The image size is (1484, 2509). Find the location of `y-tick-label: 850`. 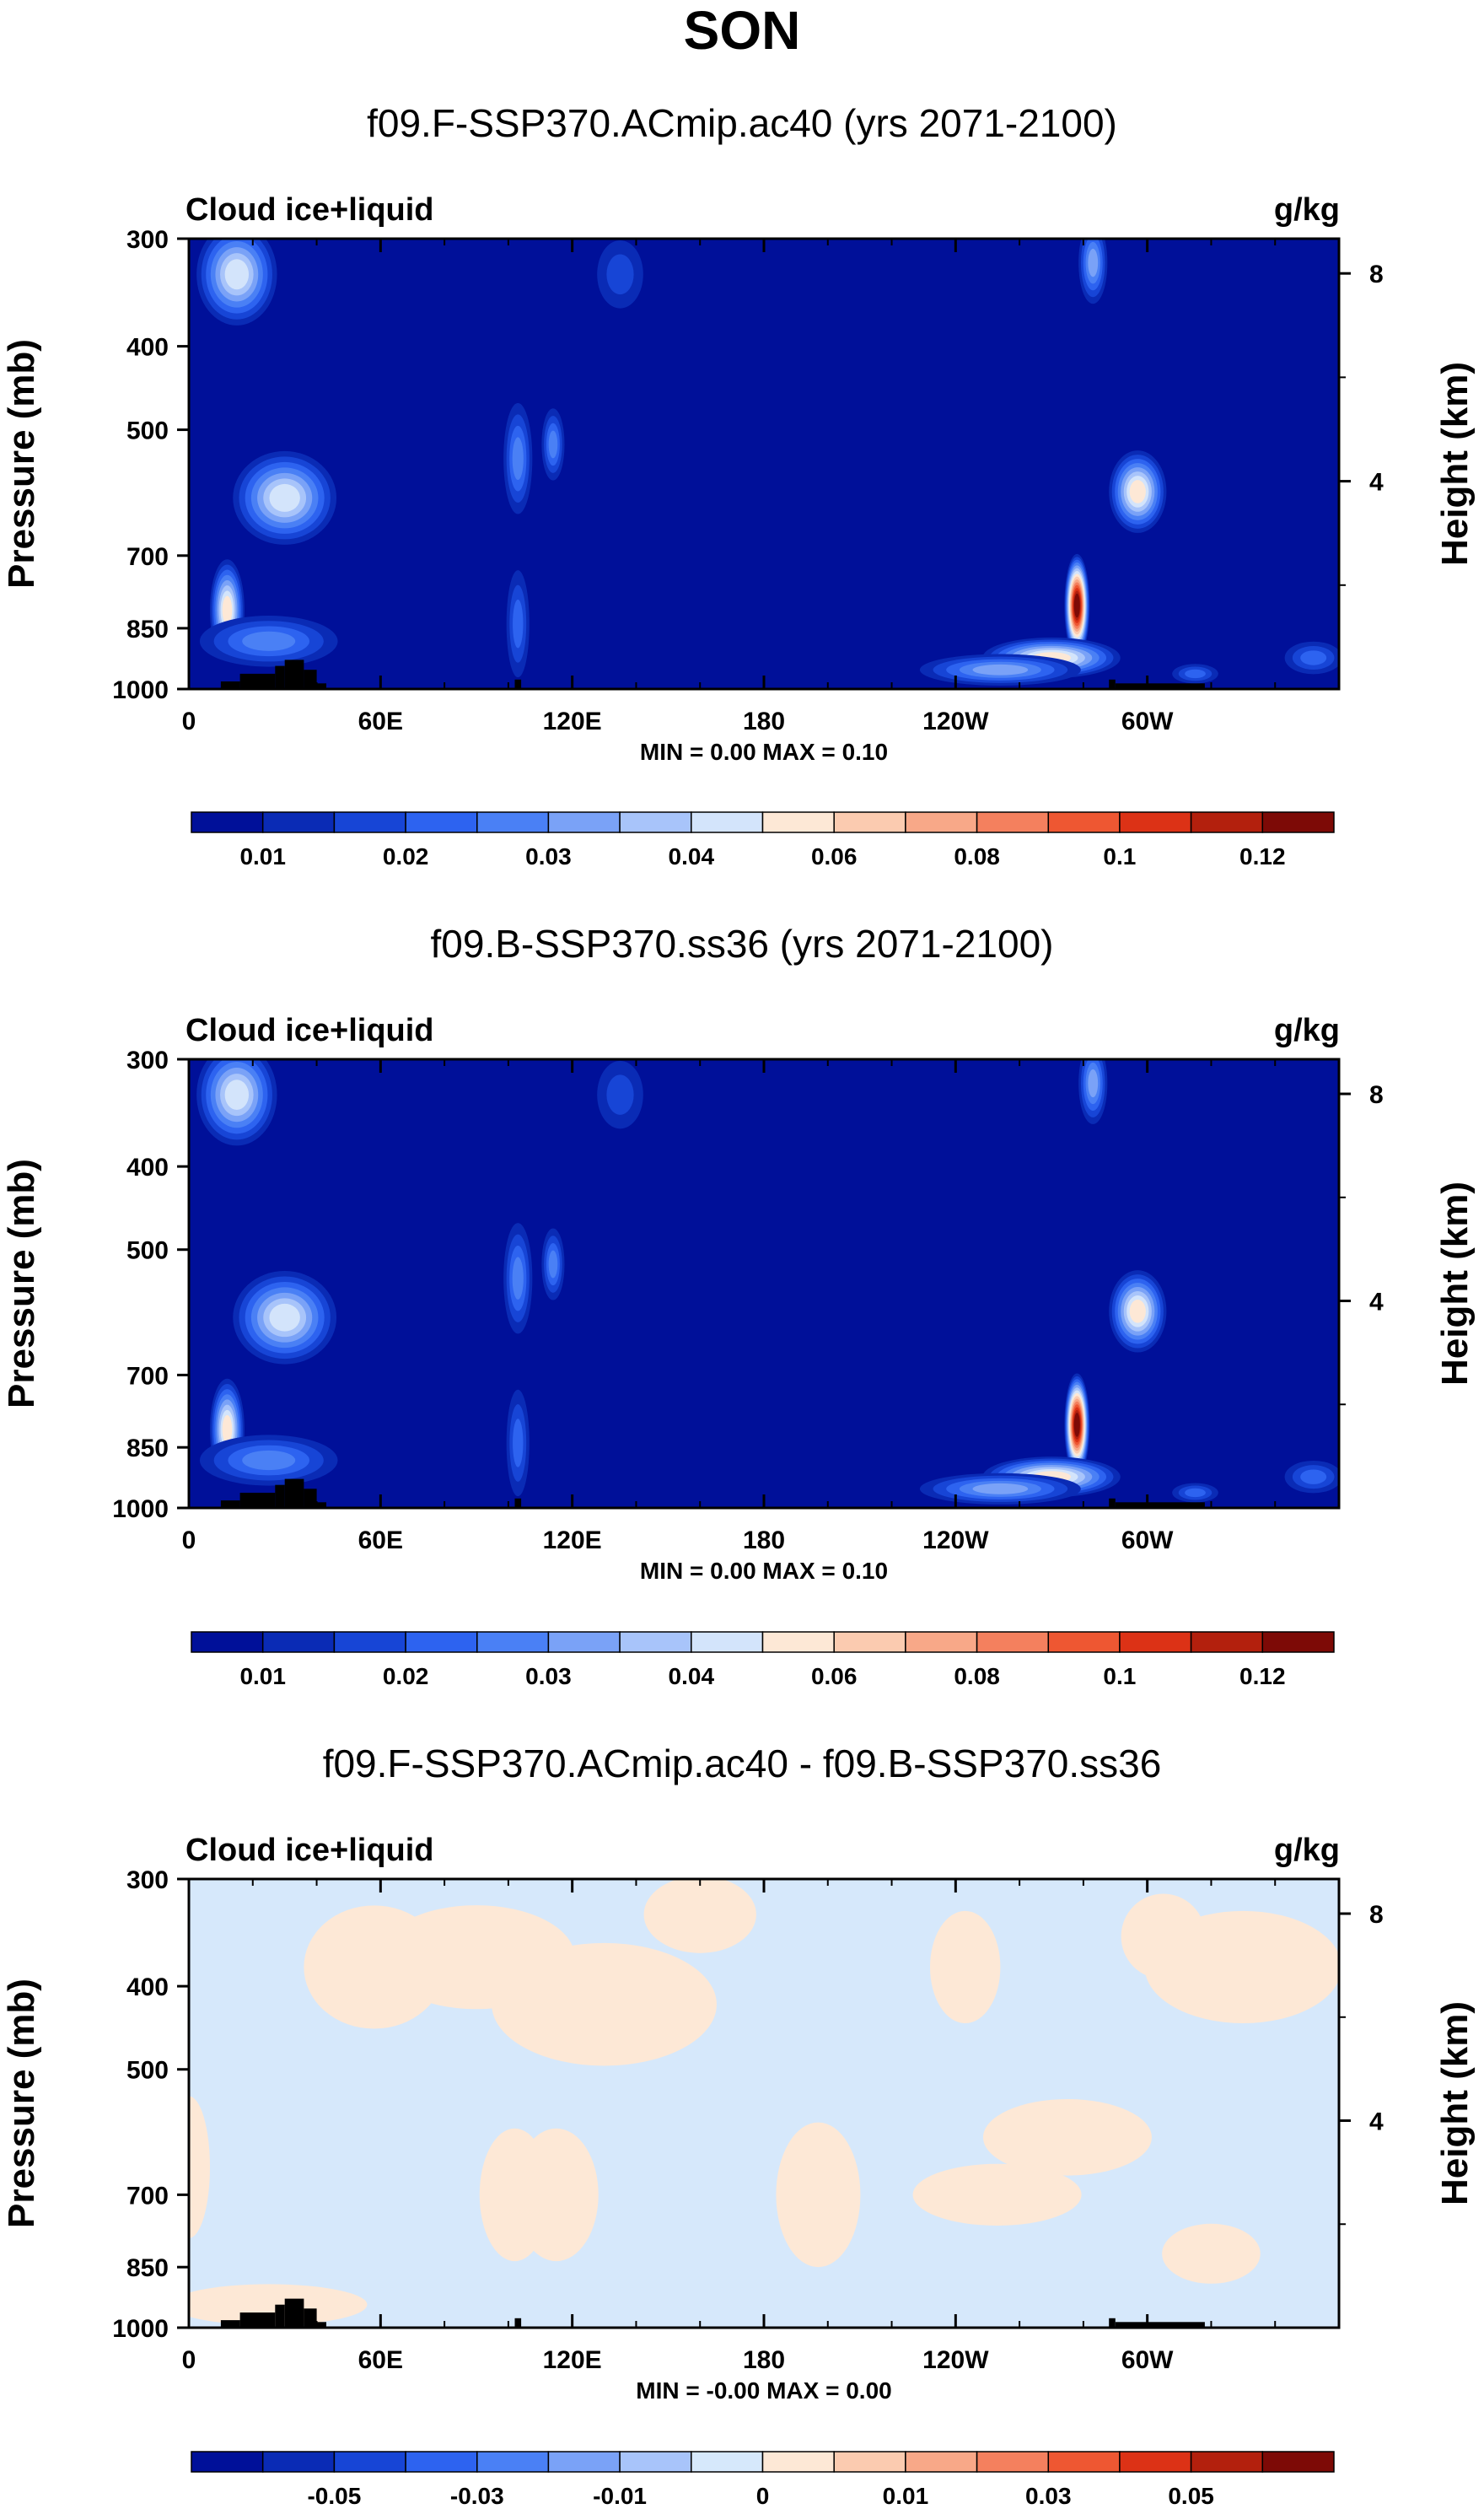

y-tick-label: 850 is located at coordinates (147, 2268).